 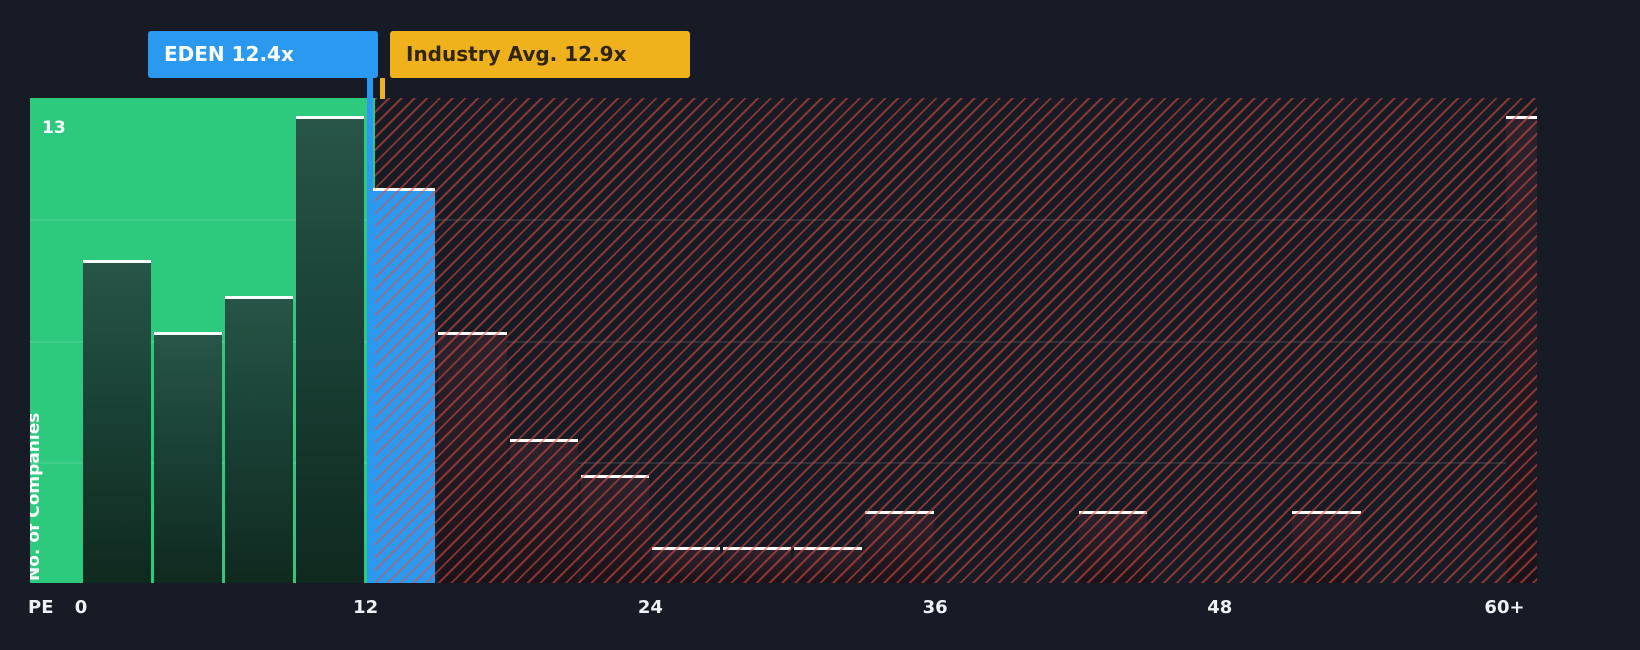 What do you see at coordinates (370, 134) in the screenshot?
I see `company-pe-marker-line` at bounding box center [370, 134].